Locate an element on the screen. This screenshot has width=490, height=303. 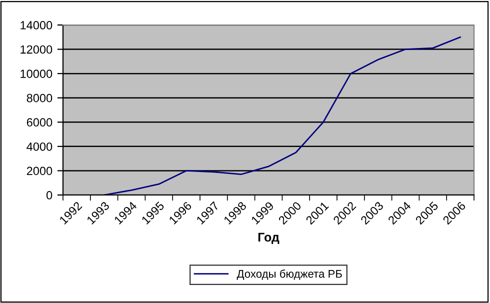
y-tick-label: 14000 is located at coordinates (36, 25).